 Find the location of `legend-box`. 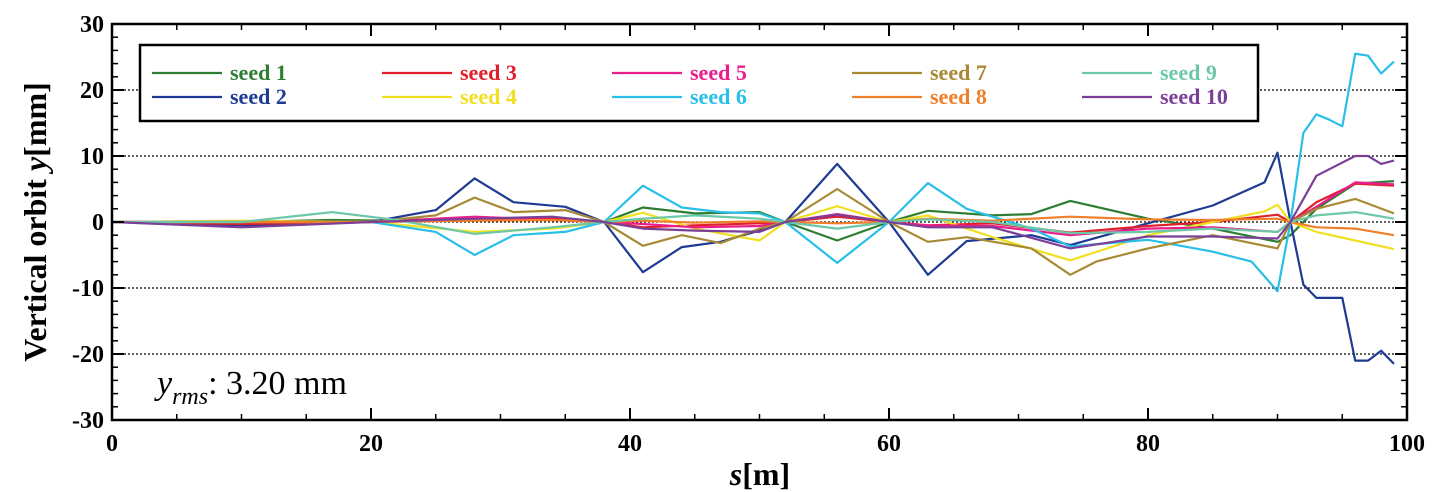

legend-box is located at coordinates (699, 83).